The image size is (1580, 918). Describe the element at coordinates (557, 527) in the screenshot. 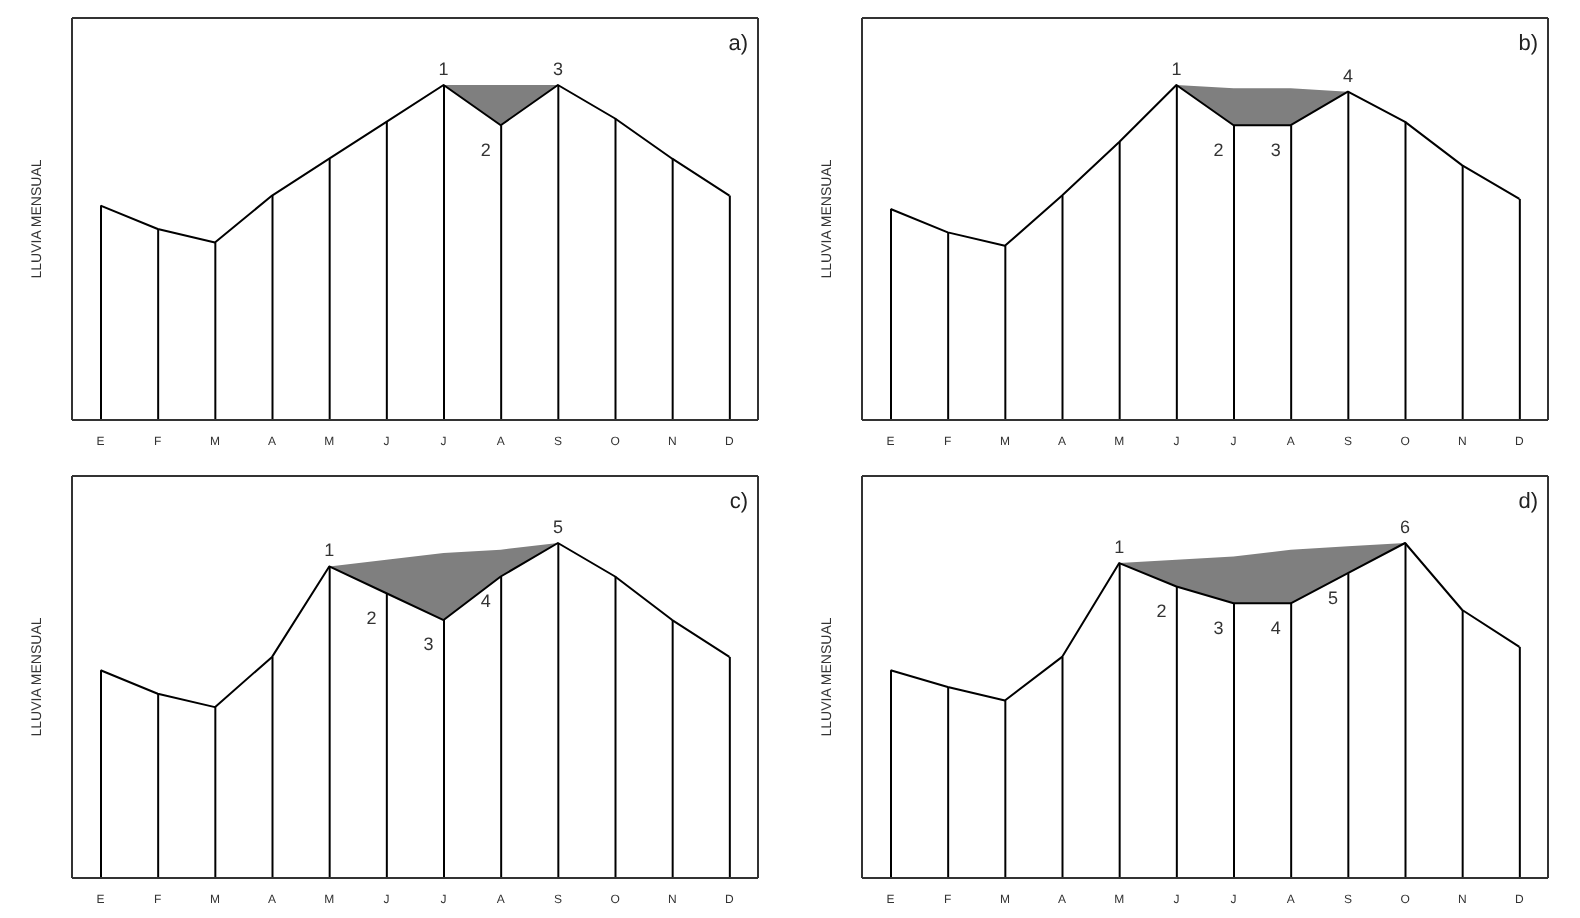

I see `text: 5` at that location.